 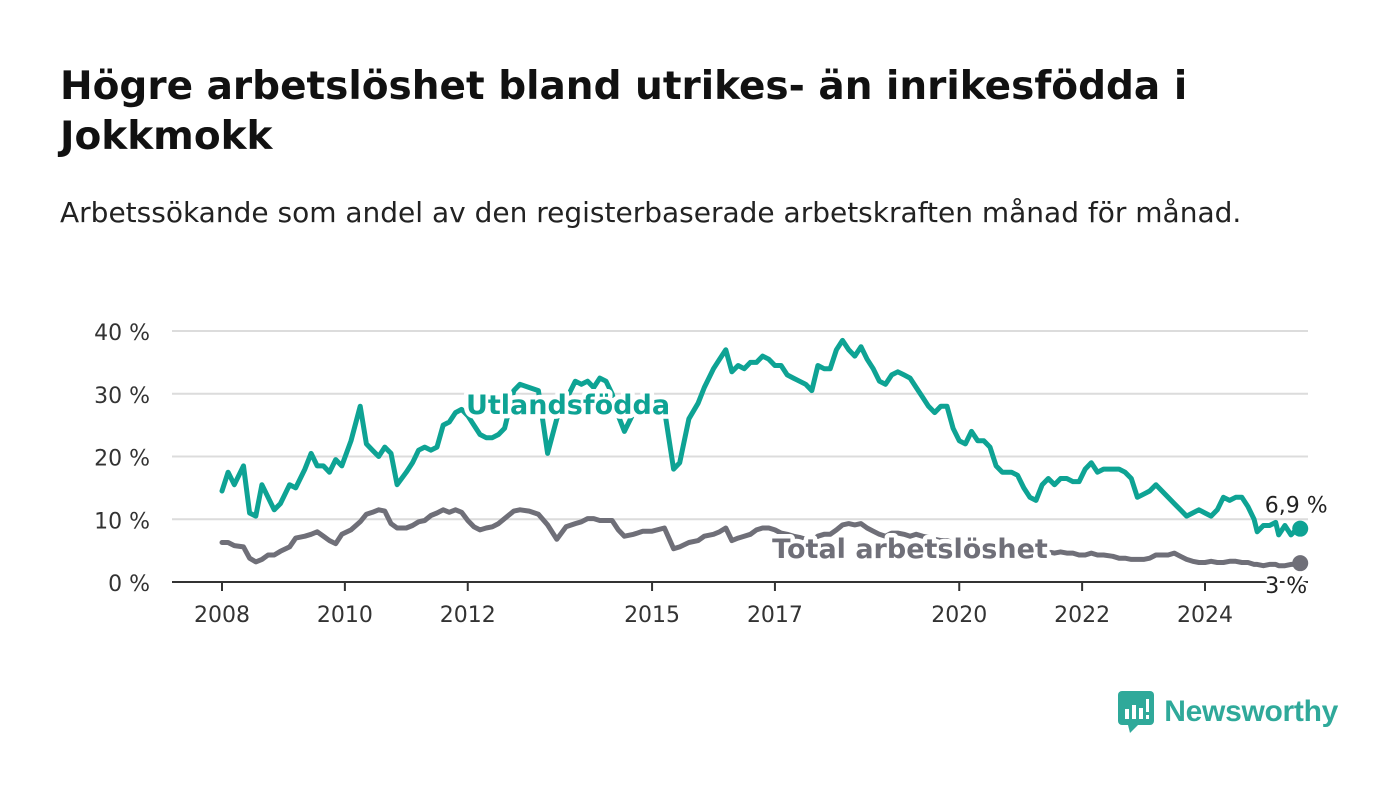 I want to click on end-value-label-utlandsfodda: 6,9 %, so click(x=1296, y=506).